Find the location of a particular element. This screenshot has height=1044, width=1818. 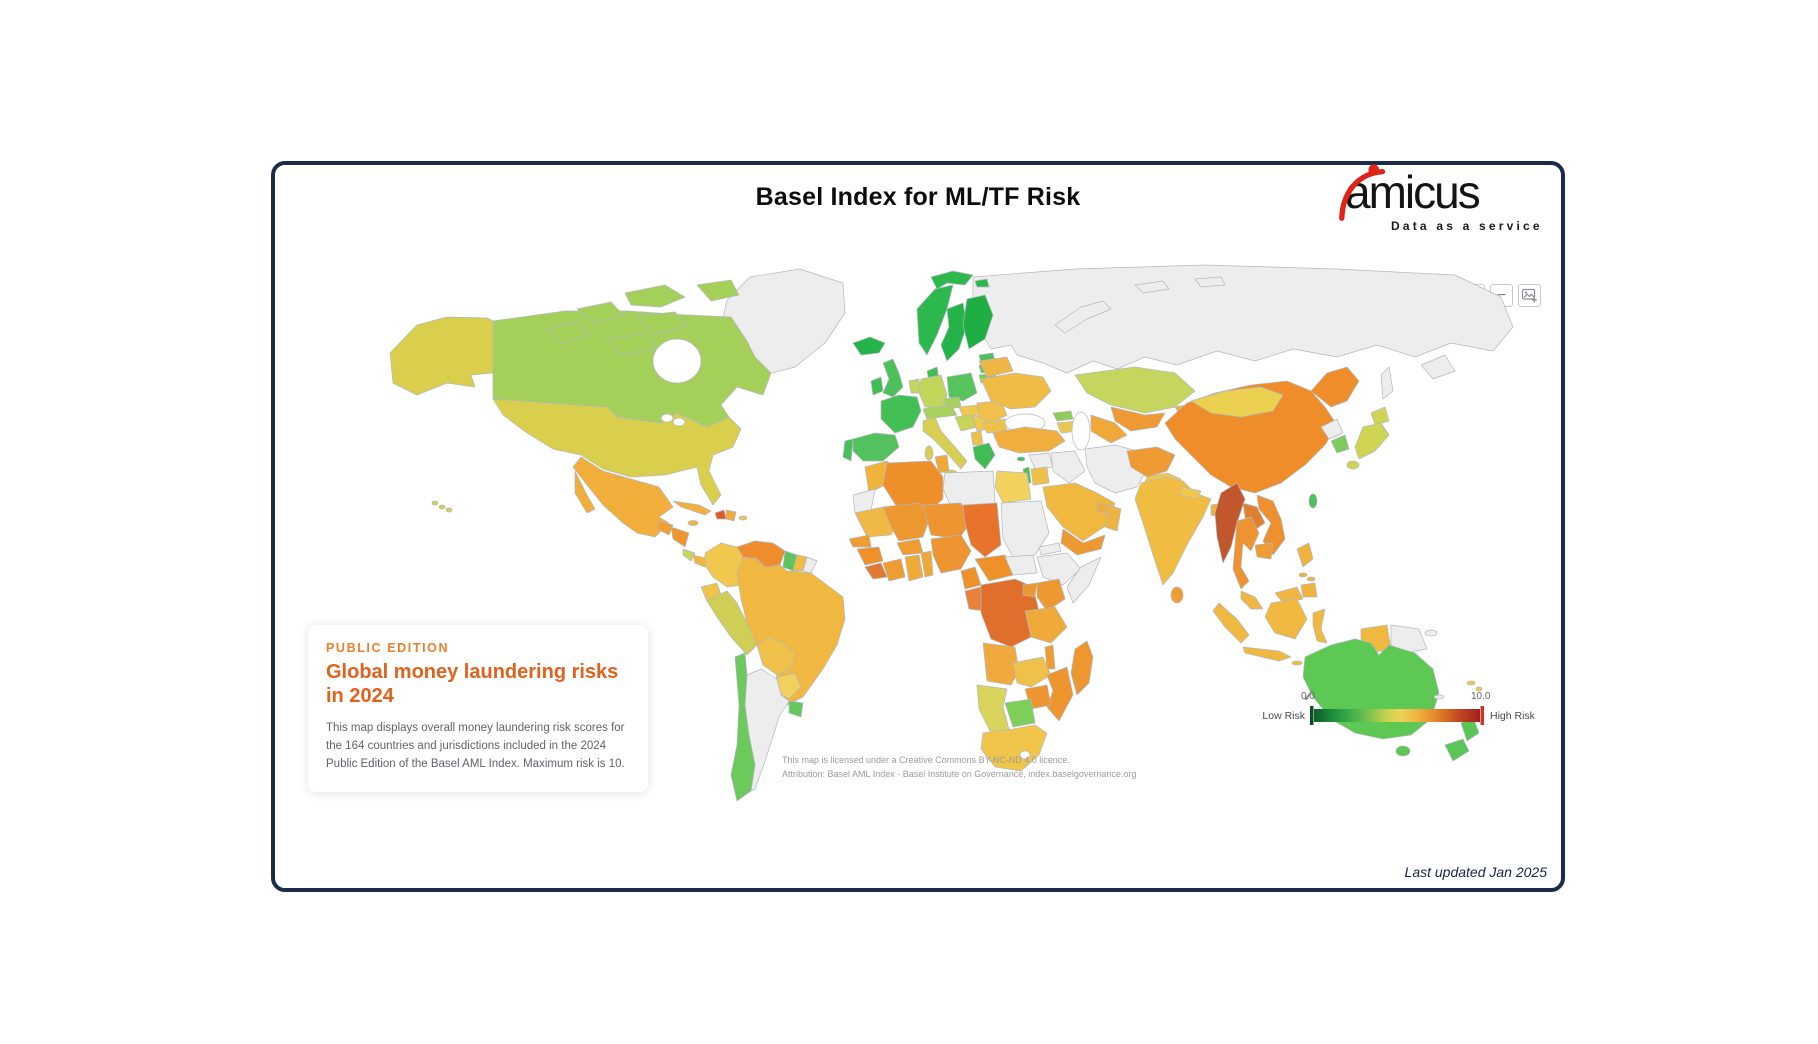

country-myanmar is located at coordinates (1230, 523).